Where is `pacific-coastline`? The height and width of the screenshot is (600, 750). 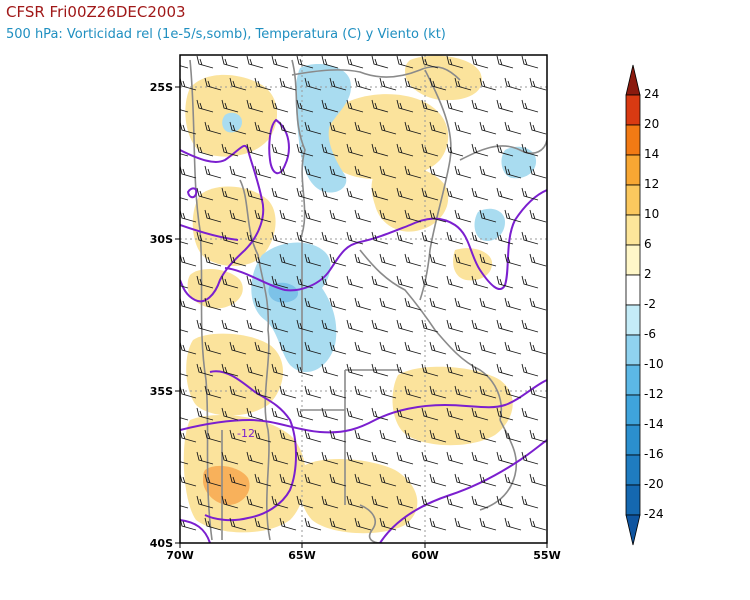 pacific-coastline is located at coordinates (201, 300).